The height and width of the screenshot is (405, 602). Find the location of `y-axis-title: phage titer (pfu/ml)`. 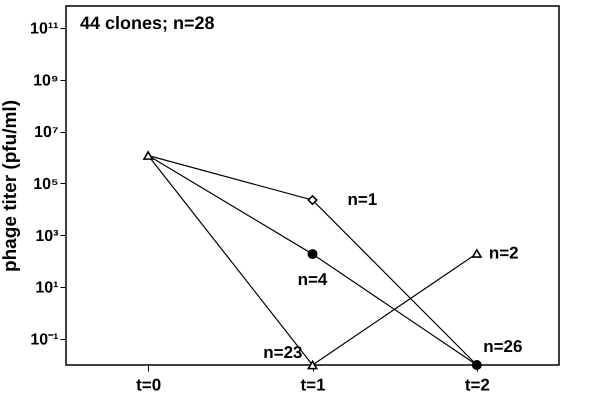

y-axis-title: phage titer (pfu/ml) is located at coordinates (11, 186).